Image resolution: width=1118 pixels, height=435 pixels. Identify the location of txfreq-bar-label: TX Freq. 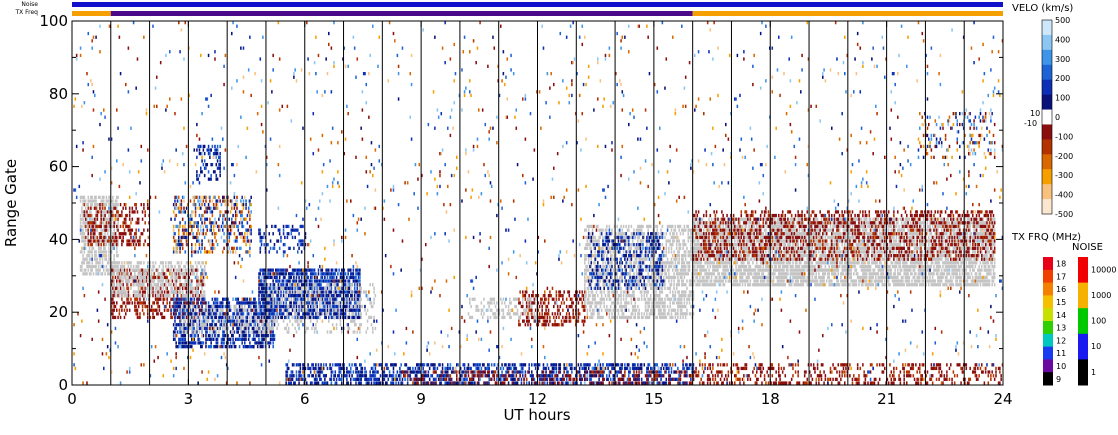
(26, 12).